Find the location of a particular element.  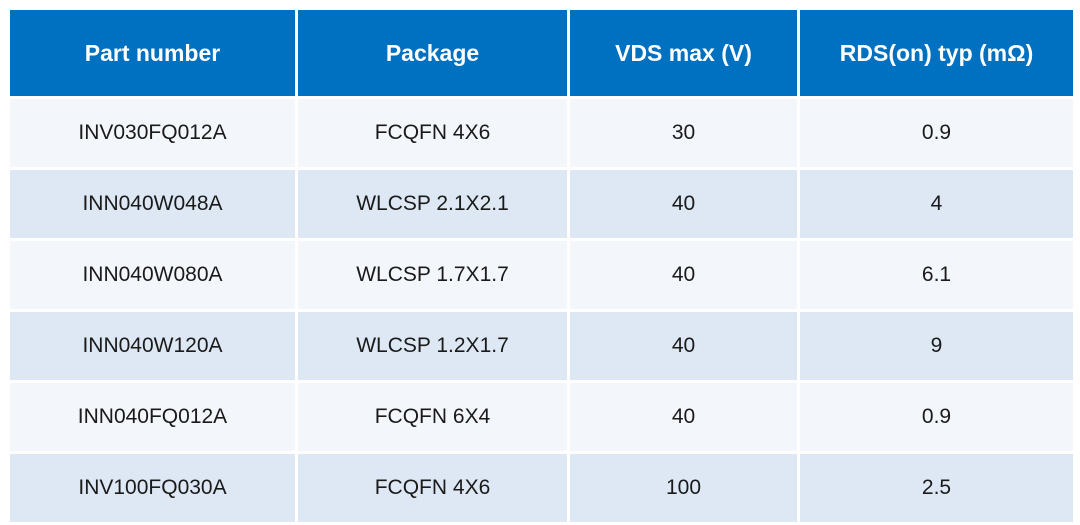

cell-part-number: INN040FQ012A is located at coordinates (152, 417).